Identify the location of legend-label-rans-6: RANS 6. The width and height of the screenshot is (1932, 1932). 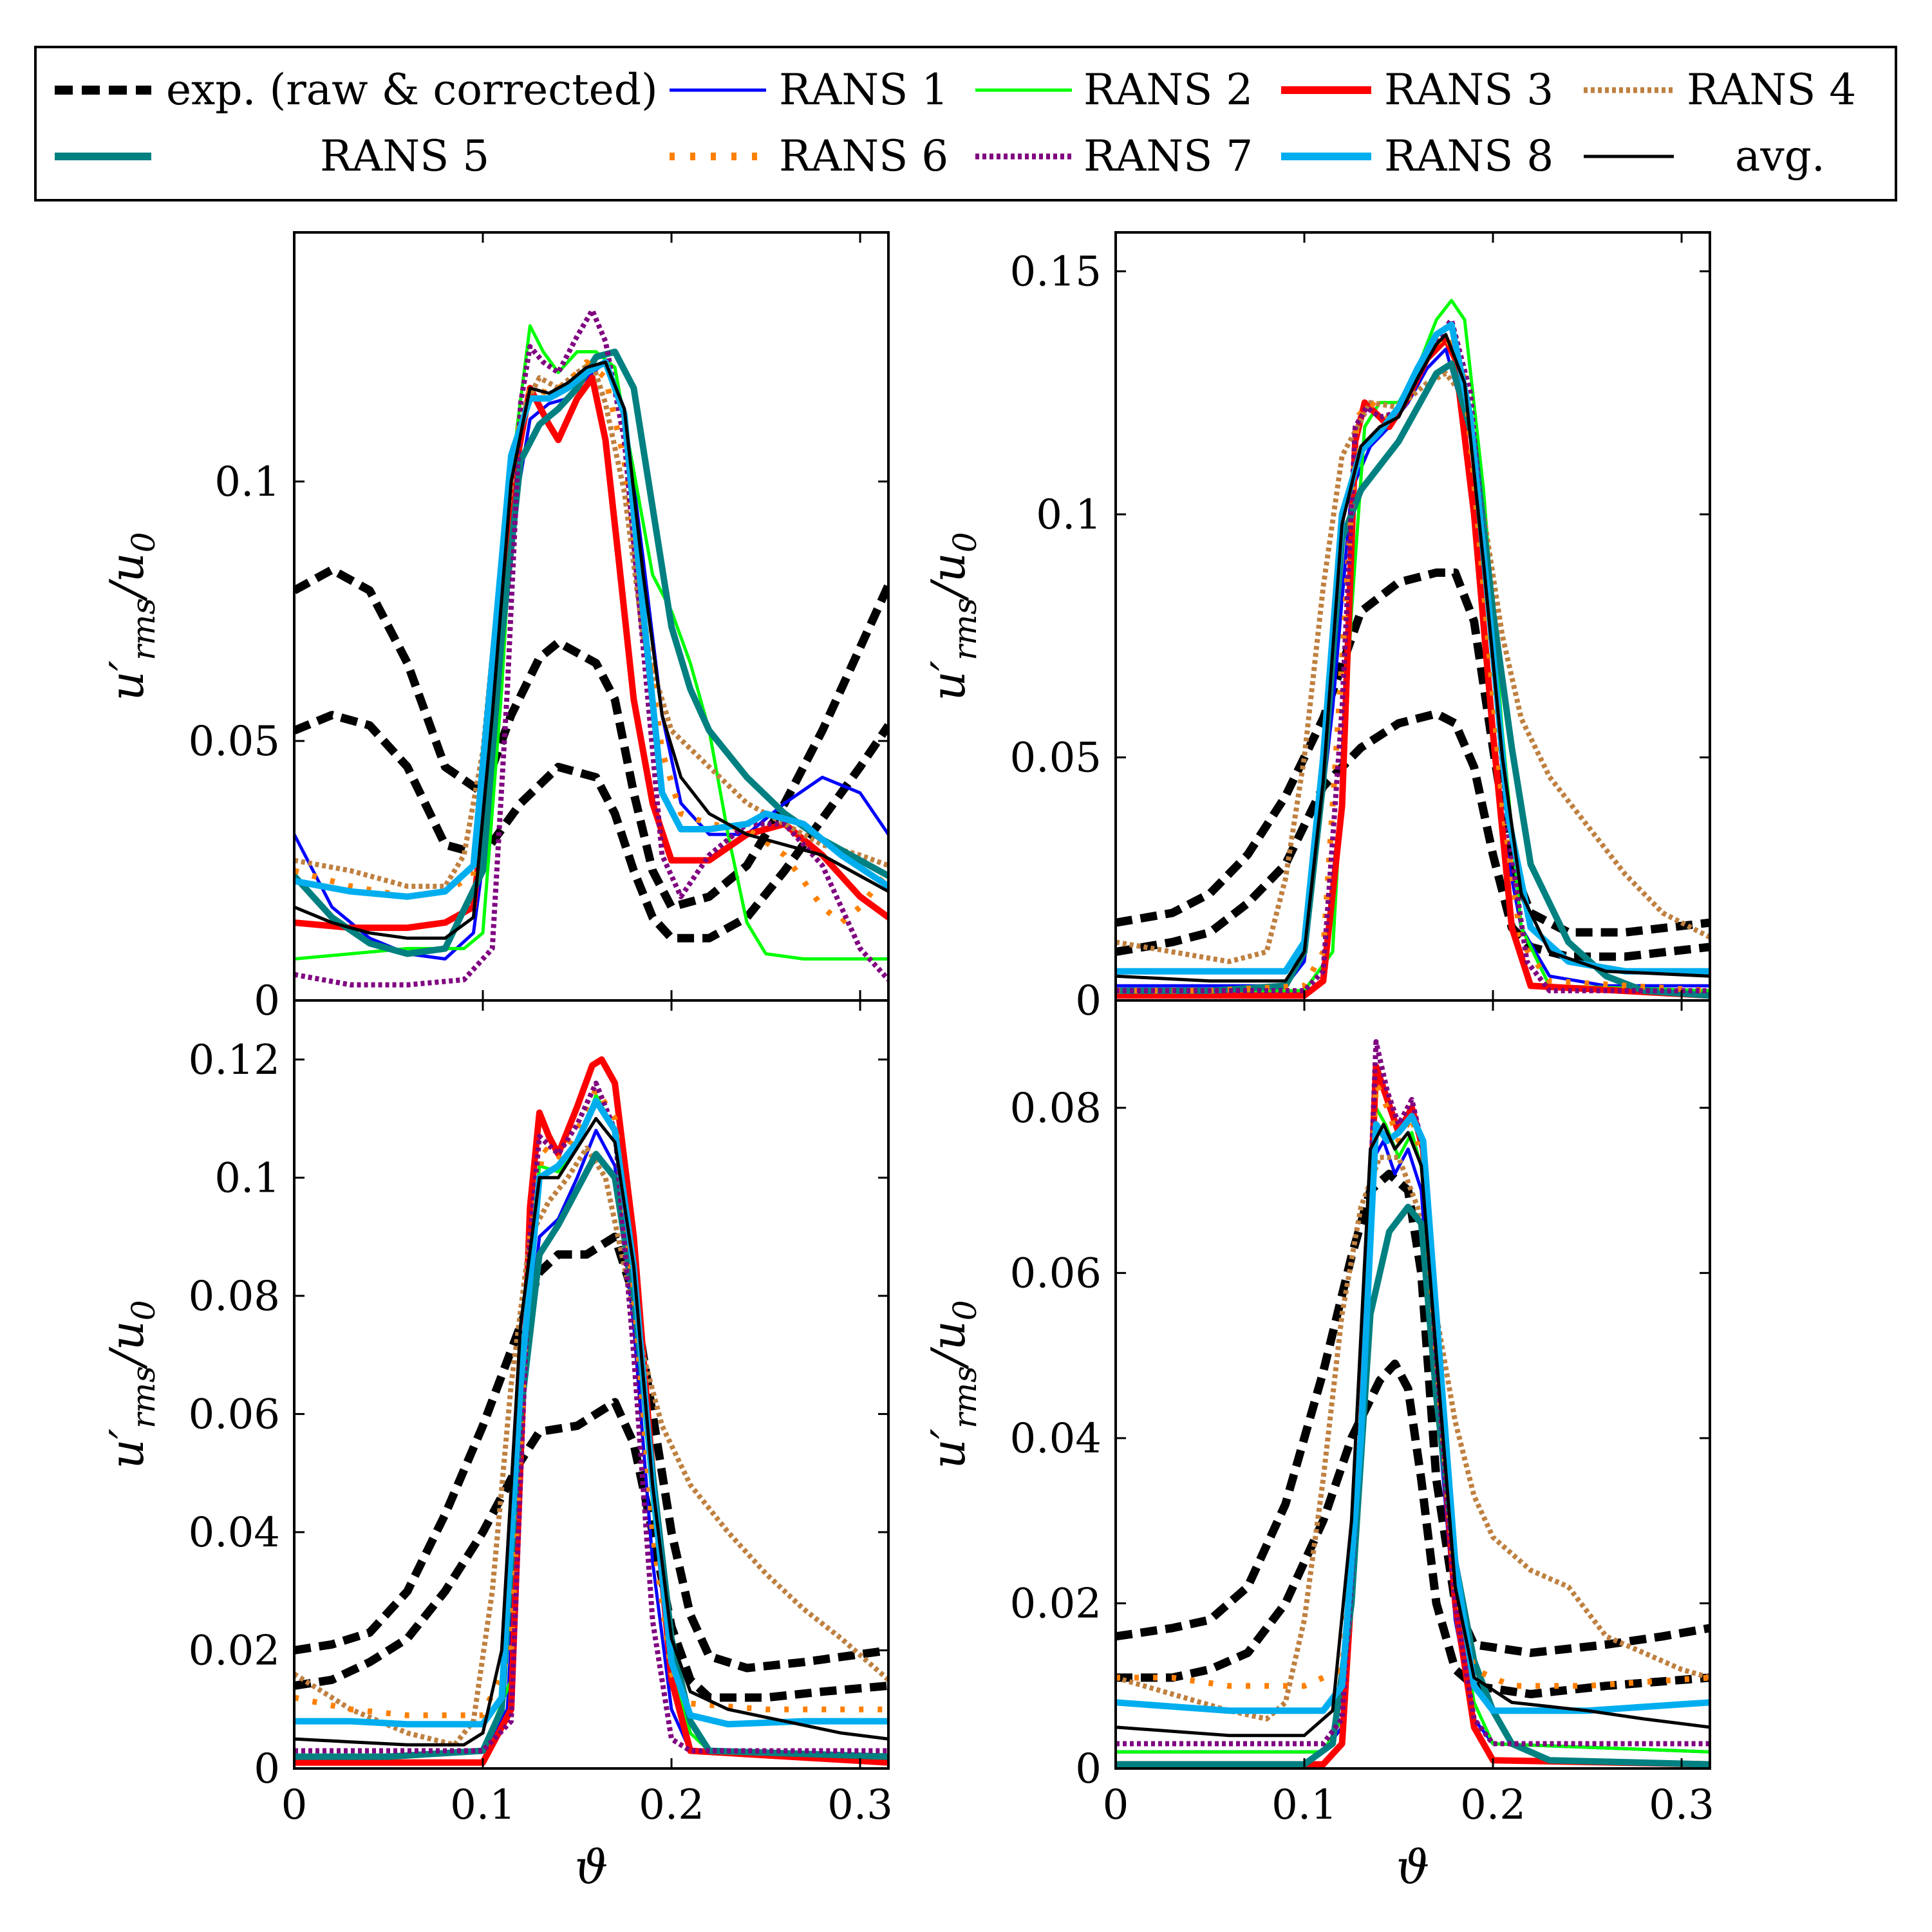
(864, 156).